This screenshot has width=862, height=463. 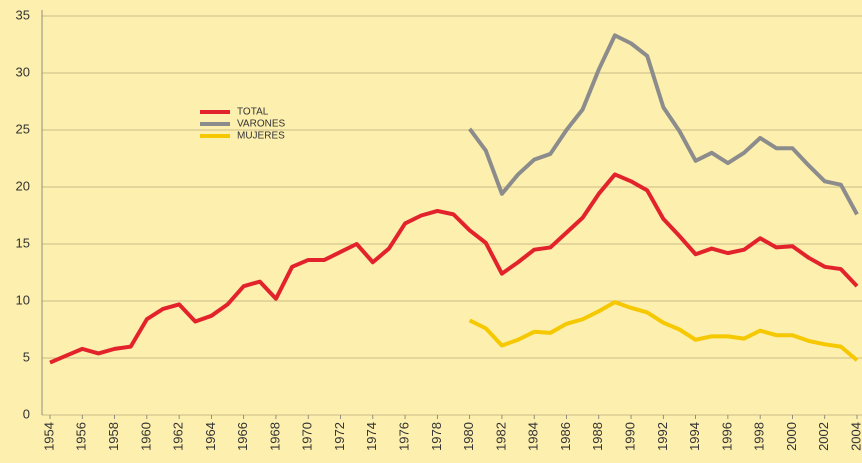 I want to click on x-tick-label: 1992, so click(x=662, y=436).